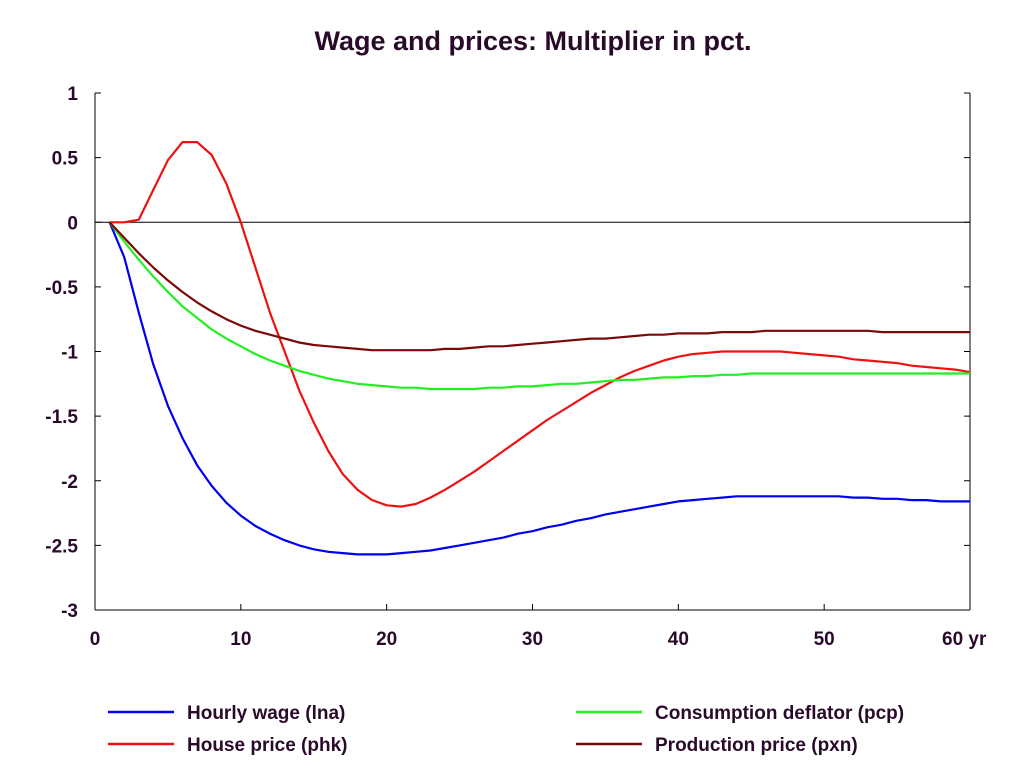 This screenshot has width=1024, height=778. What do you see at coordinates (267, 745) in the screenshot?
I see `legend-label: House price (phk)` at bounding box center [267, 745].